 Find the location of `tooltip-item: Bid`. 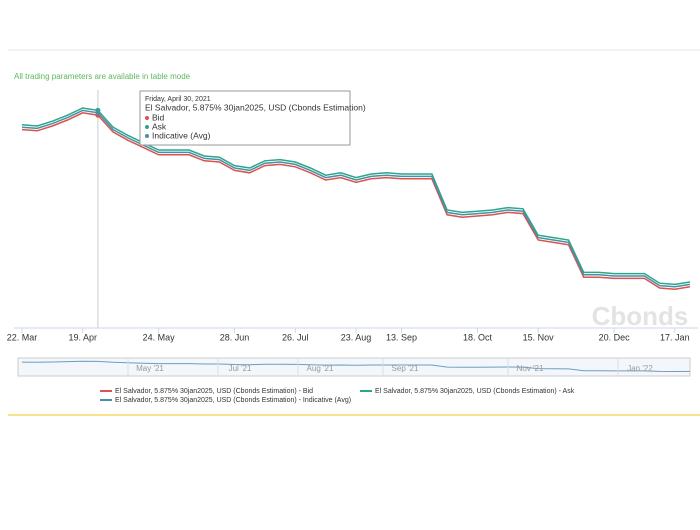

tooltip-item: Bid is located at coordinates (158, 117).